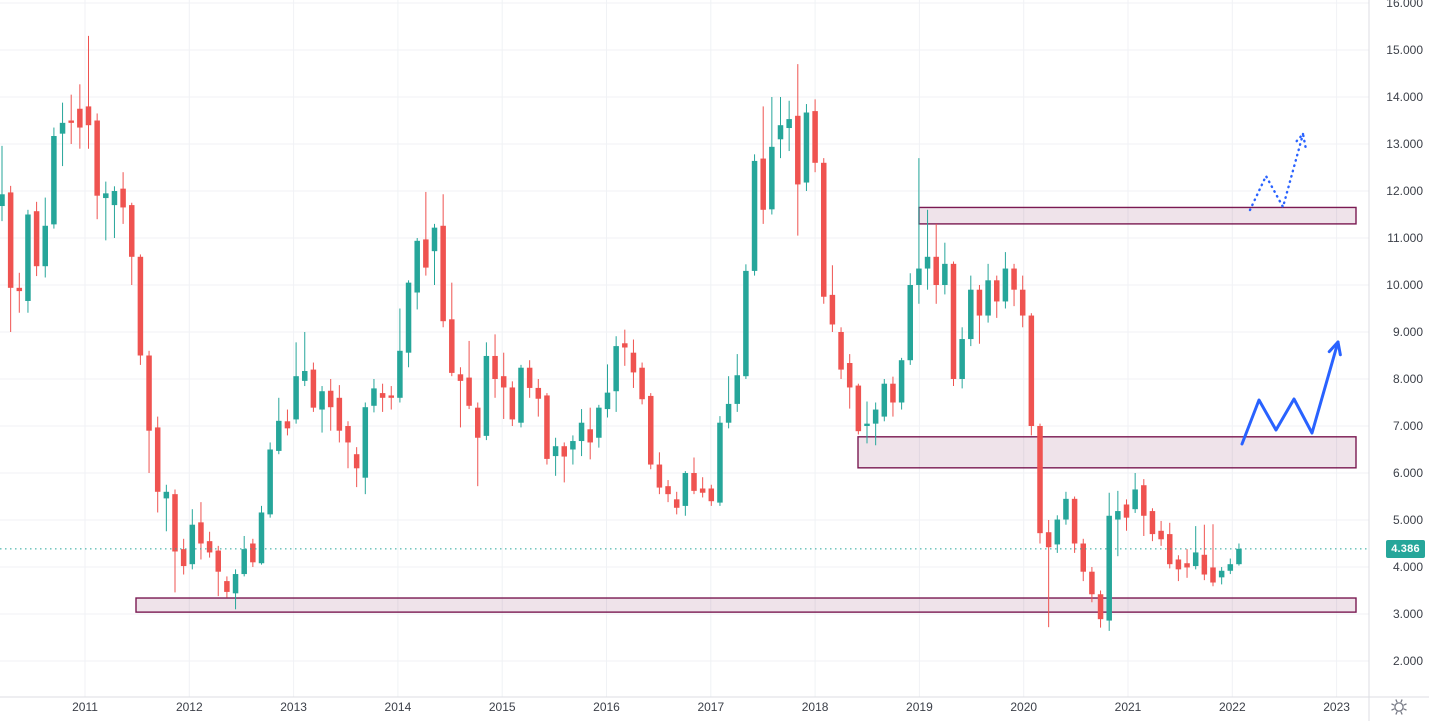 The height and width of the screenshot is (721, 1429). What do you see at coordinates (684, 709) in the screenshot?
I see `time-axis` at bounding box center [684, 709].